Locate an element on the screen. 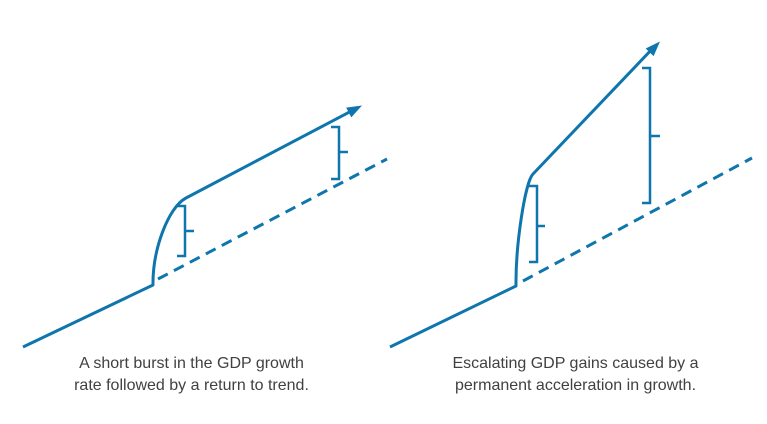 Image resolution: width=767 pixels, height=424 pixels. caption-line: A short burst in the GDP growth is located at coordinates (191, 363).